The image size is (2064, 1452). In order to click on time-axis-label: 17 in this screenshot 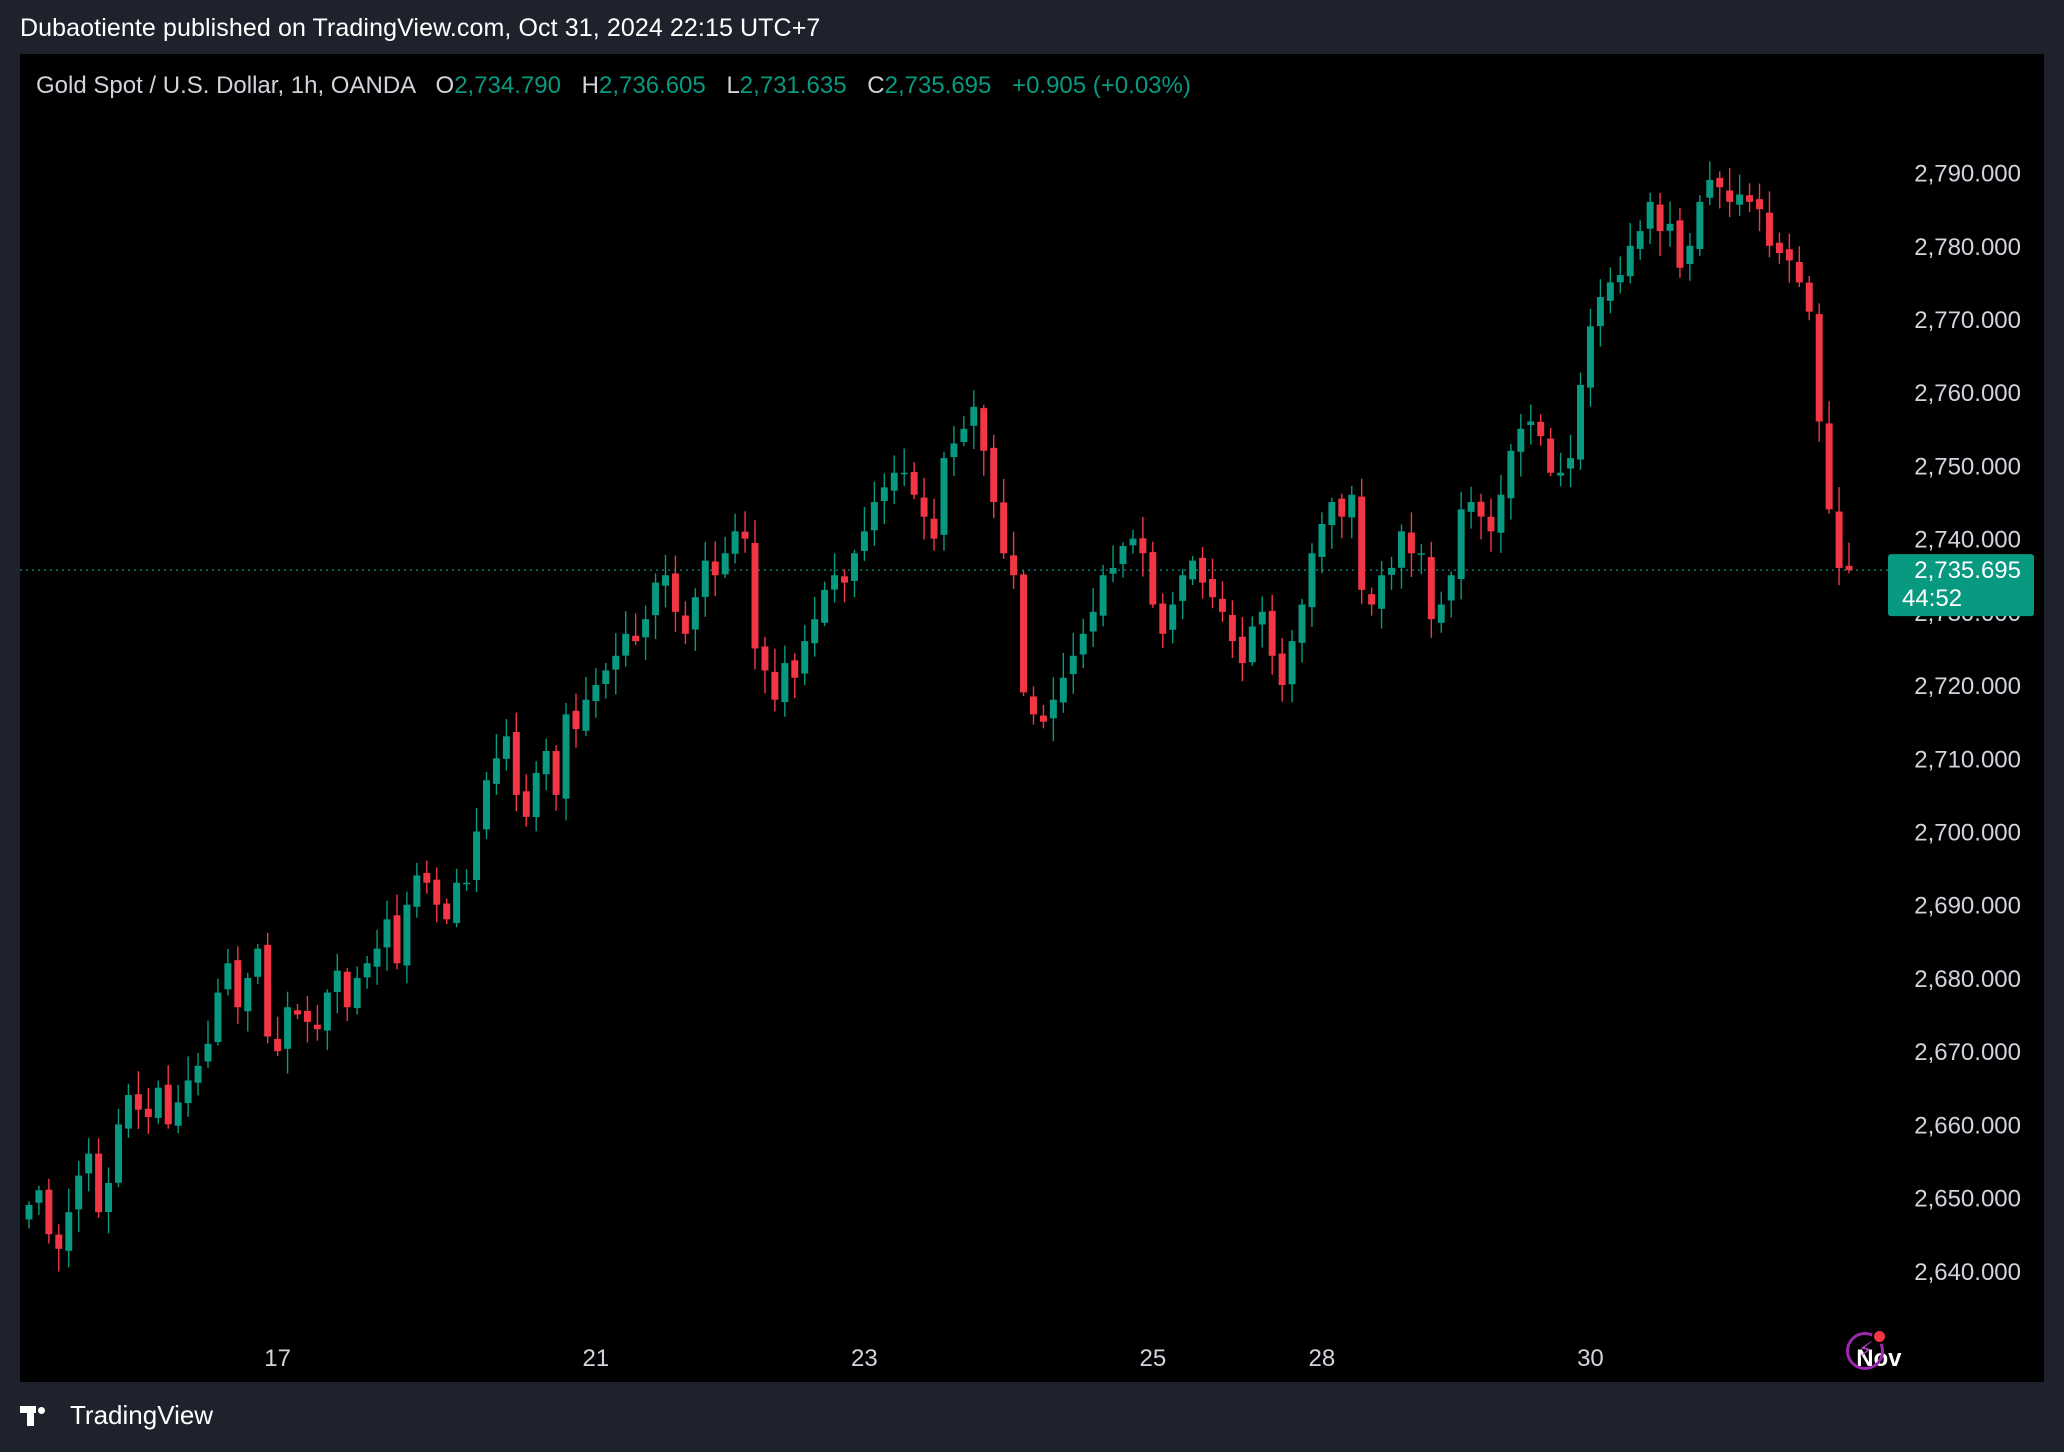, I will do `click(277, 1358)`.